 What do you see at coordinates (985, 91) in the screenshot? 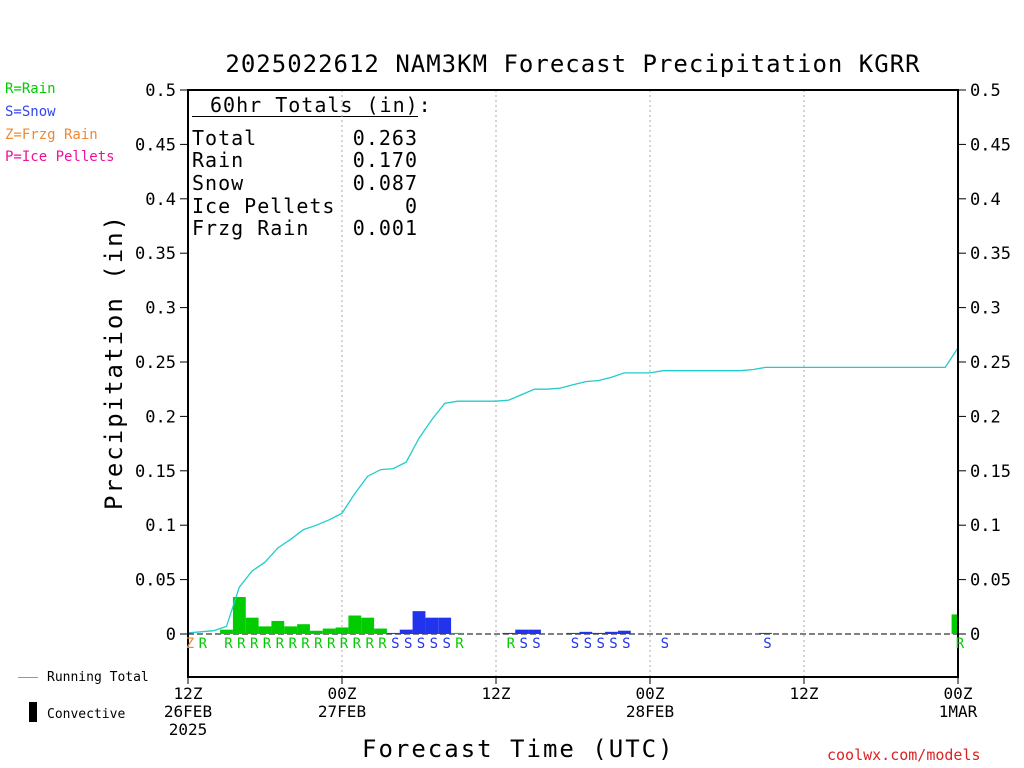
I see `y-tick-label-right: 0.5` at bounding box center [985, 91].